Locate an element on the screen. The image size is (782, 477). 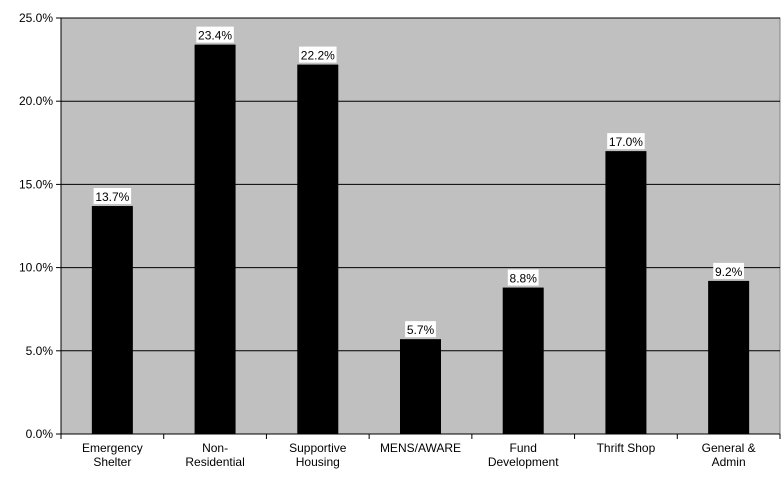
x-tick-label: Emergency Shelter is located at coordinates (112, 455).